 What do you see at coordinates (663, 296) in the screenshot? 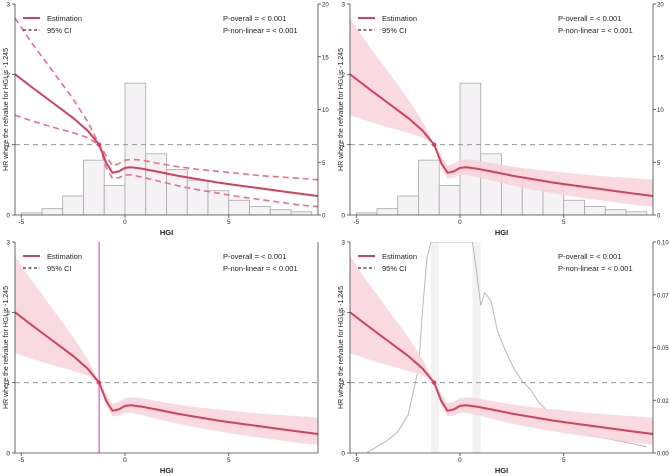
I see `y2-tick-label: 0.075` at bounding box center [663, 296].